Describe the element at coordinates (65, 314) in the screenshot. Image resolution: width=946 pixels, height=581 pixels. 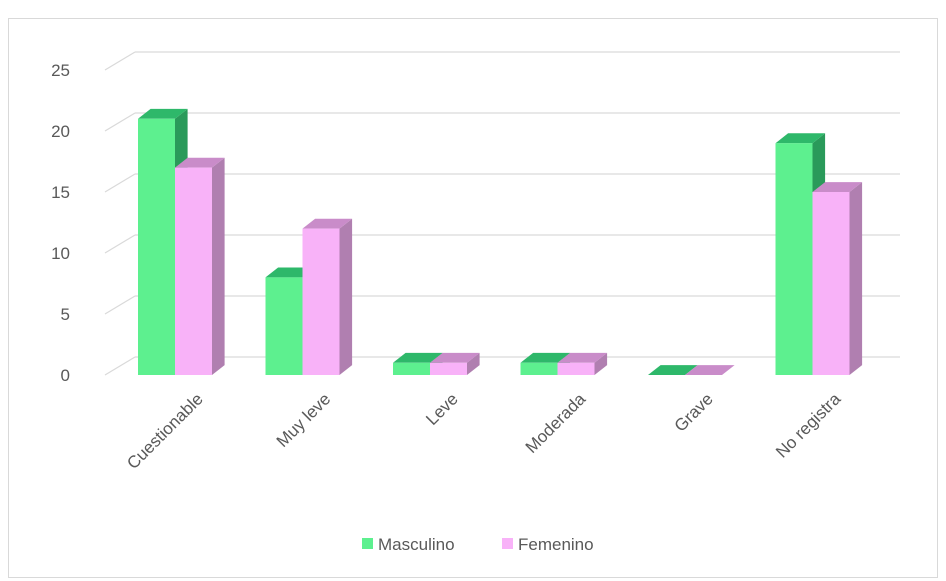
I see `y-tick-label: 5` at that location.